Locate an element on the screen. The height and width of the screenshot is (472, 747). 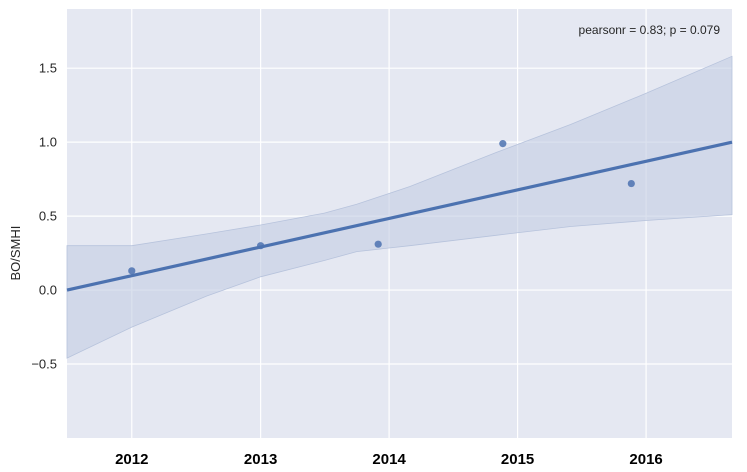
y-tick-label: 0.0 is located at coordinates (48, 290).